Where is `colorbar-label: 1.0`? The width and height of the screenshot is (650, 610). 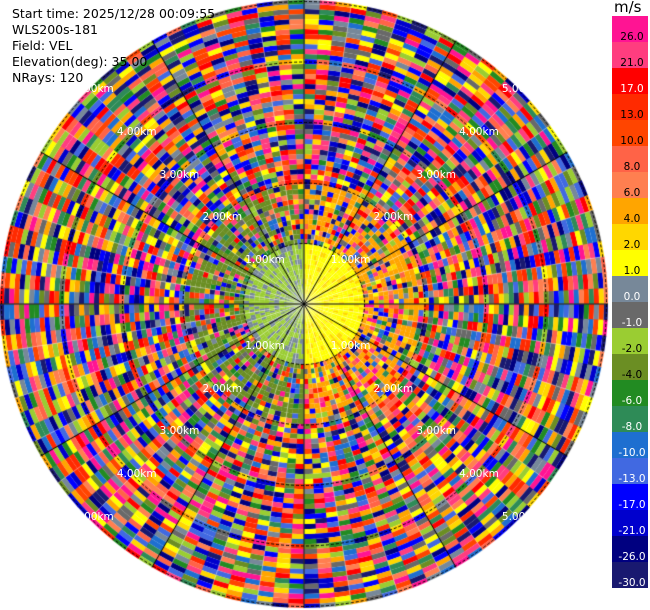
colorbar-label: 1.0 is located at coordinates (632, 271).